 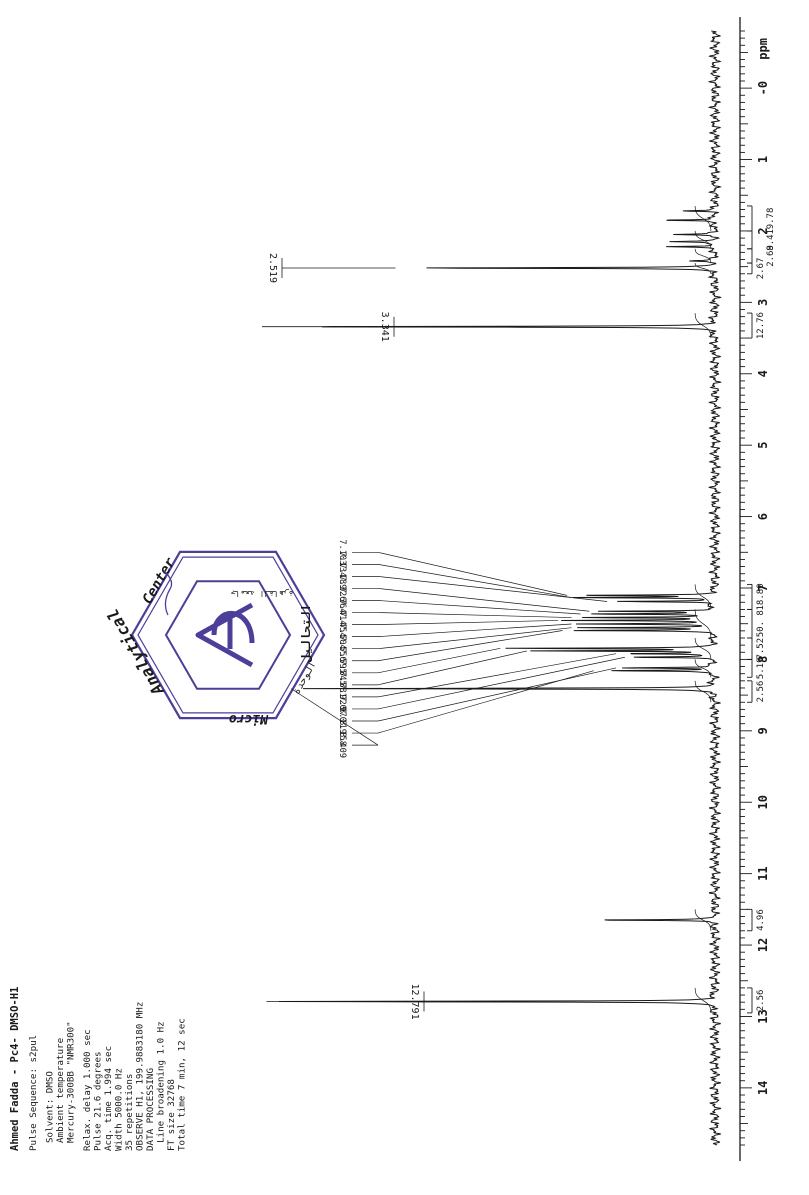 What do you see at coordinates (342, 552) in the screenshot?
I see `aromatic-peak-label: 7.103` at bounding box center [342, 552].